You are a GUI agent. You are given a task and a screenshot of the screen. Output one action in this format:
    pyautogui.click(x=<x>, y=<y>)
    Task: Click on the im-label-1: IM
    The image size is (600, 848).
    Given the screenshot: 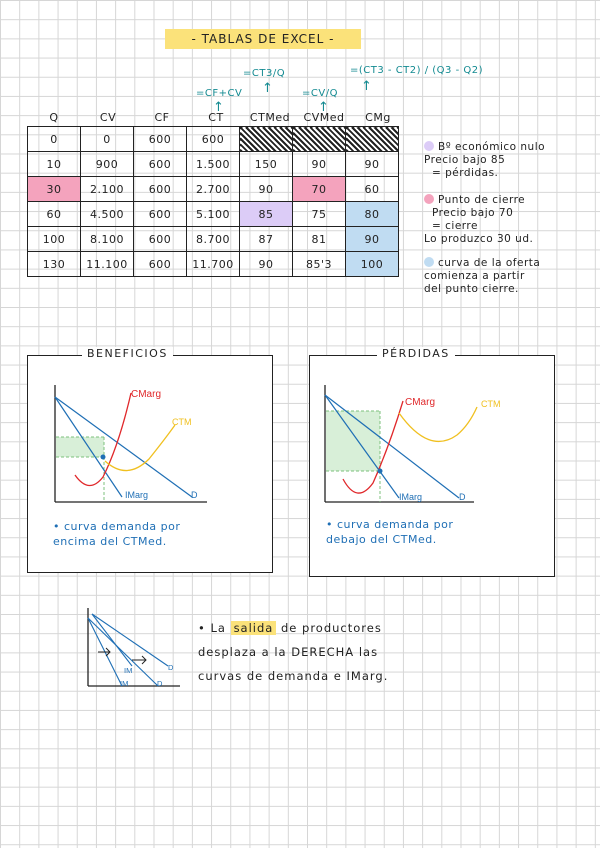 What is the action you would take?
    pyautogui.click(x=128, y=670)
    